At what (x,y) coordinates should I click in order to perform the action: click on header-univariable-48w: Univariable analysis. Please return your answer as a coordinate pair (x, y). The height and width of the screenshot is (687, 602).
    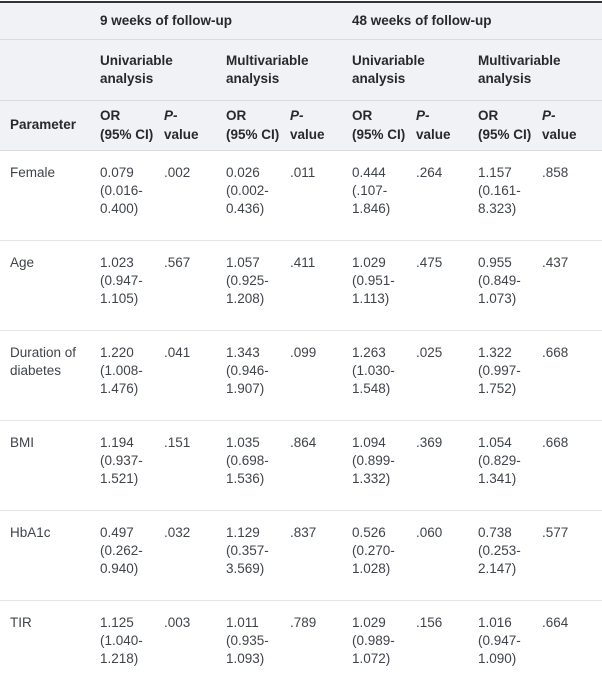
    Looking at the image, I should click on (413, 70).